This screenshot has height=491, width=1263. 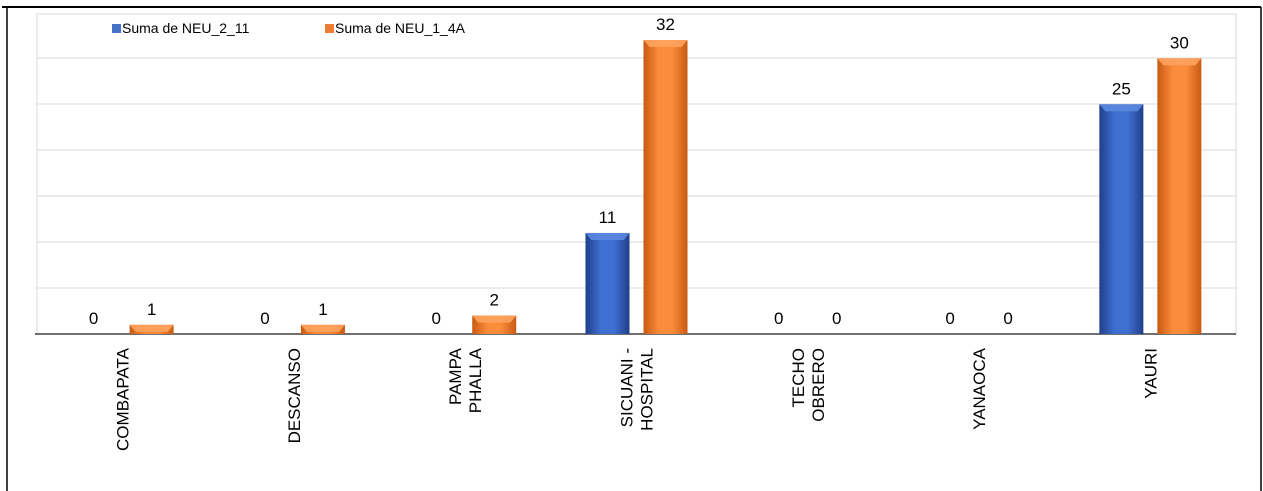 What do you see at coordinates (455, 376) in the screenshot?
I see `x-tick-label: PAMPA` at bounding box center [455, 376].